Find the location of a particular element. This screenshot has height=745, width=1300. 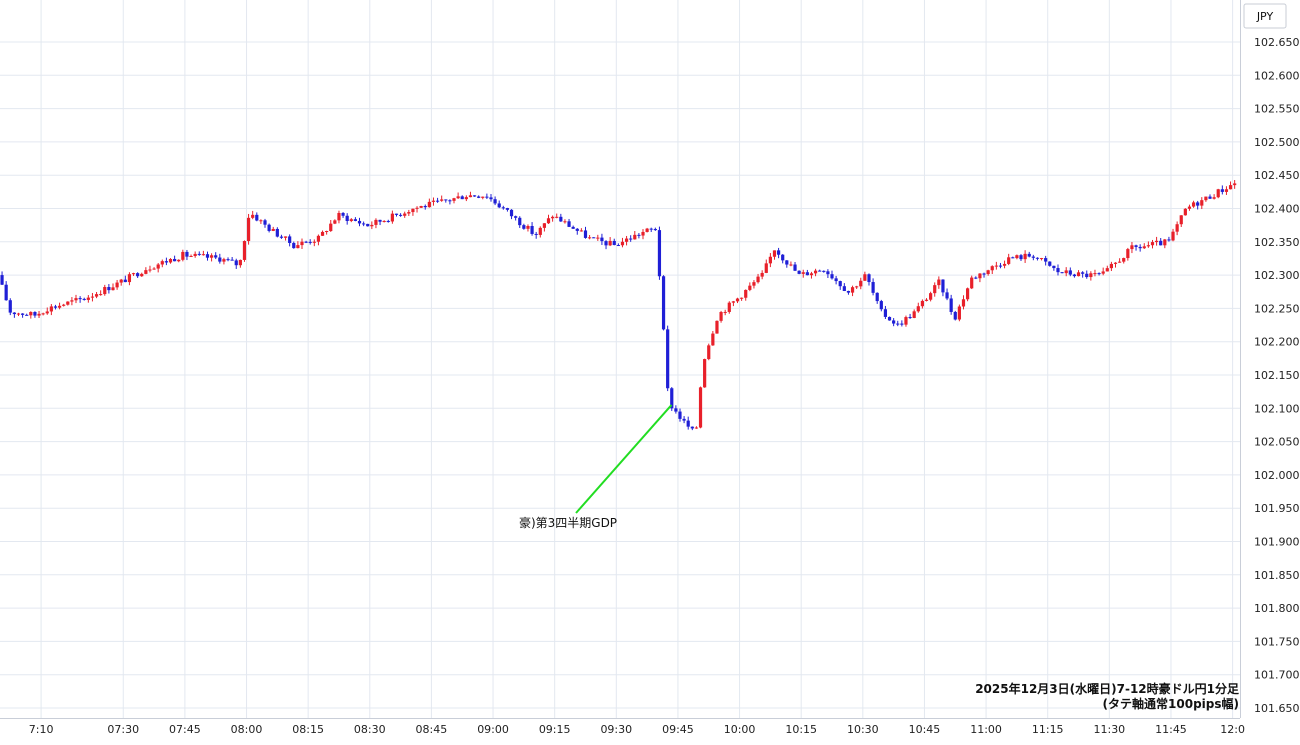

caption-line1: 2025年12月3日(水曜日)7-12時豪ドル円1分足 is located at coordinates (1107, 688).